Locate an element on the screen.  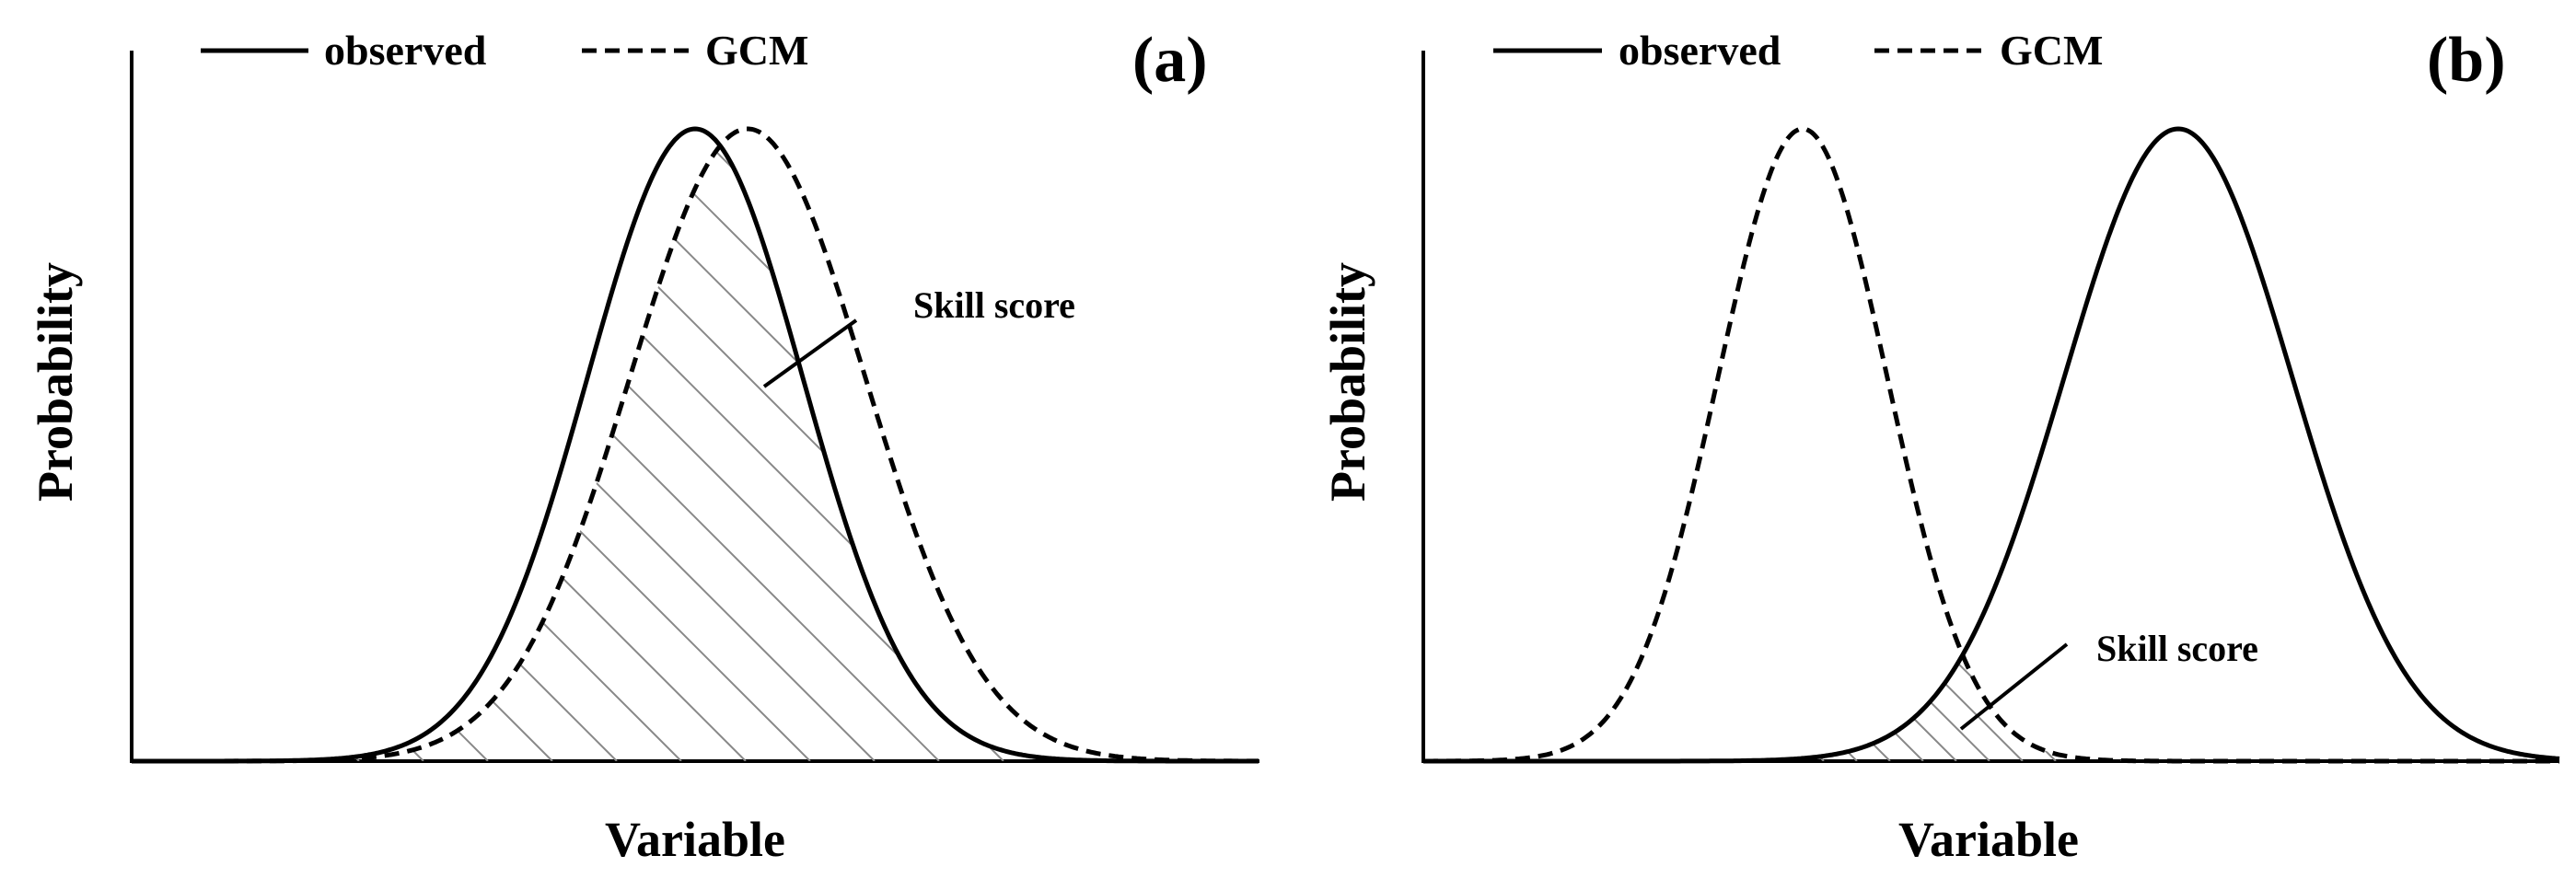
panel-label-a: (a) is located at coordinates (1170, 60).